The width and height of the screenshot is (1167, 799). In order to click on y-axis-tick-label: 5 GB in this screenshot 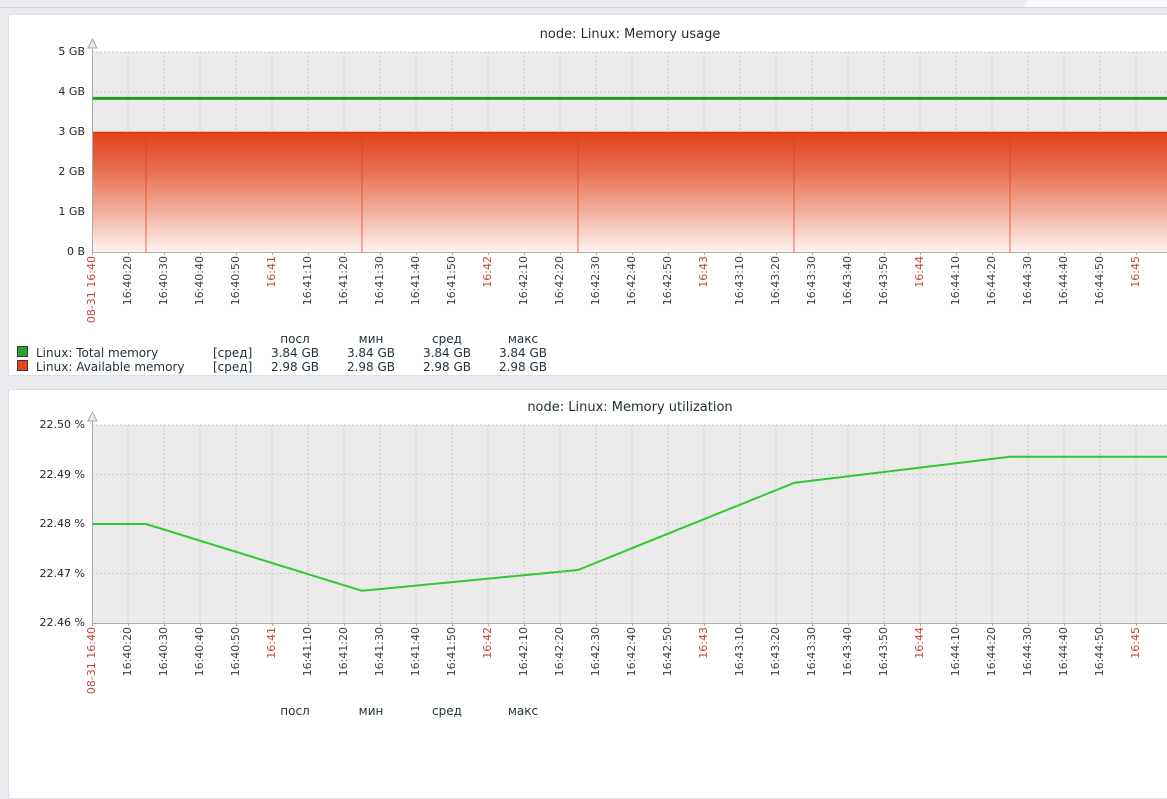, I will do `click(71, 51)`.